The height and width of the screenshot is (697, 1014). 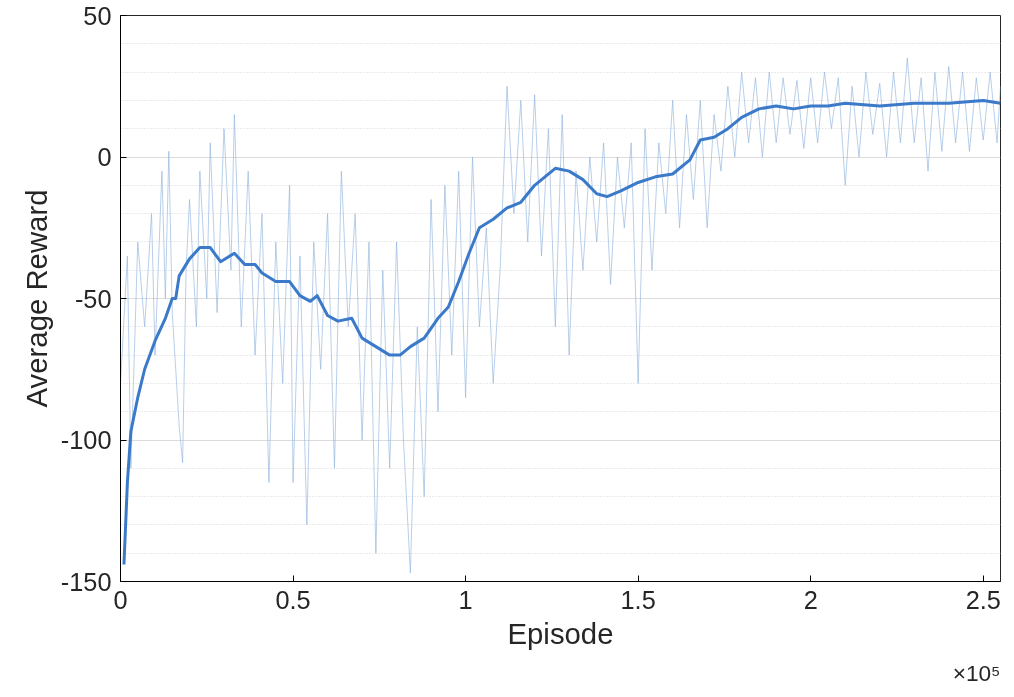 What do you see at coordinates (976, 672) in the screenshot?
I see `text: ×10⁵` at bounding box center [976, 672].